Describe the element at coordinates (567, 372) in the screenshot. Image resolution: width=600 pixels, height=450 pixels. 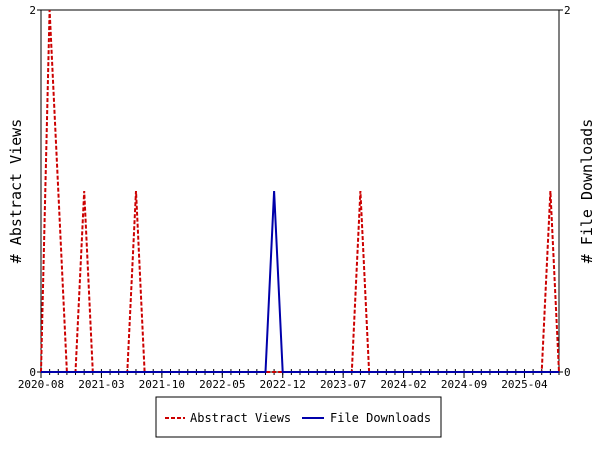
I see `y-axis-right-tick-label: 0` at that location.